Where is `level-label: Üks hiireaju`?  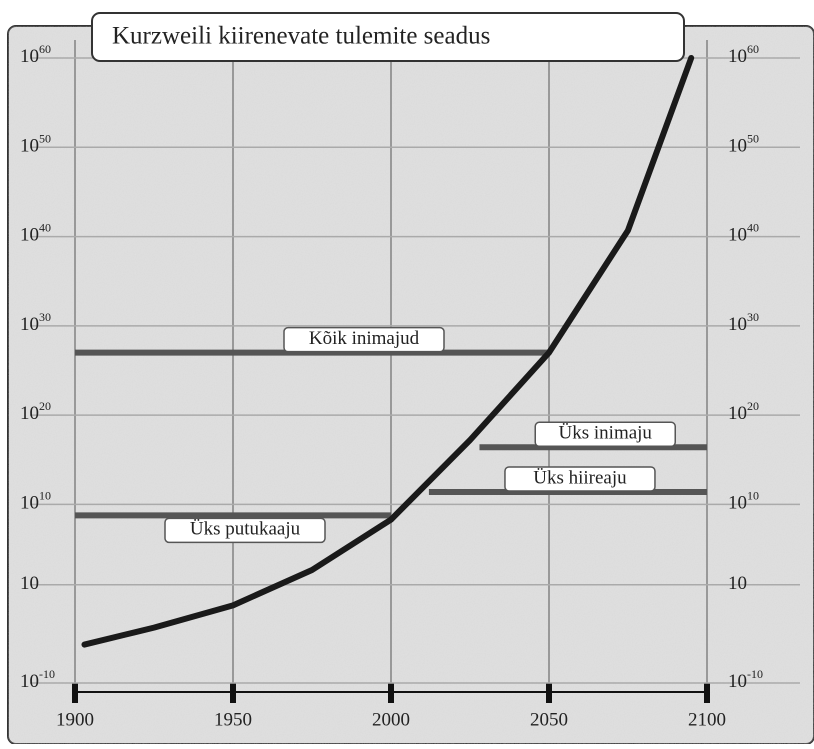
level-label: Üks hiireaju is located at coordinates (580, 477).